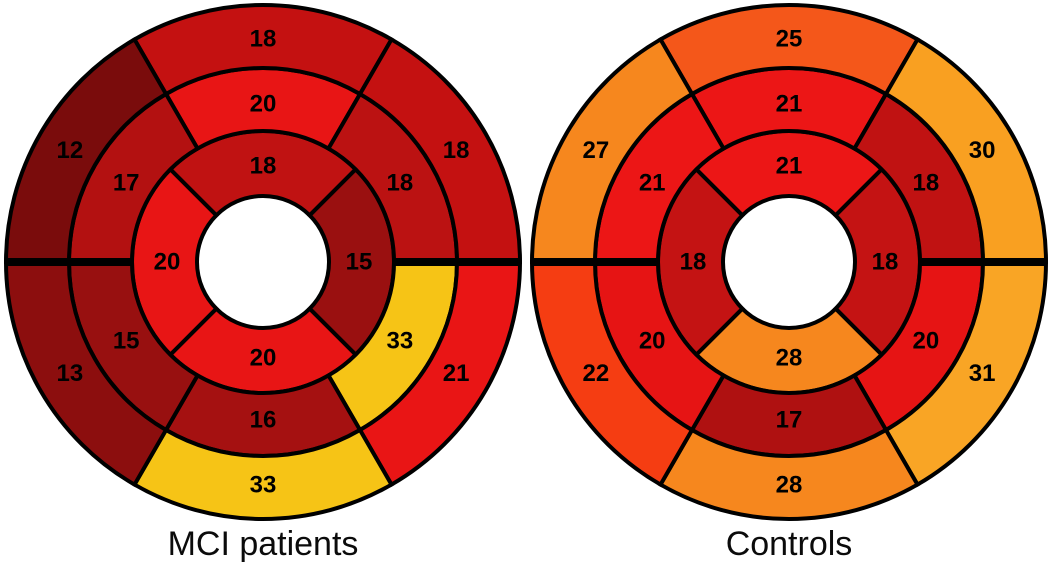 This screenshot has height=577, width=1052. Describe the element at coordinates (263, 104) in the screenshot. I see `mci-patients-middle-value-top: 20` at that location.